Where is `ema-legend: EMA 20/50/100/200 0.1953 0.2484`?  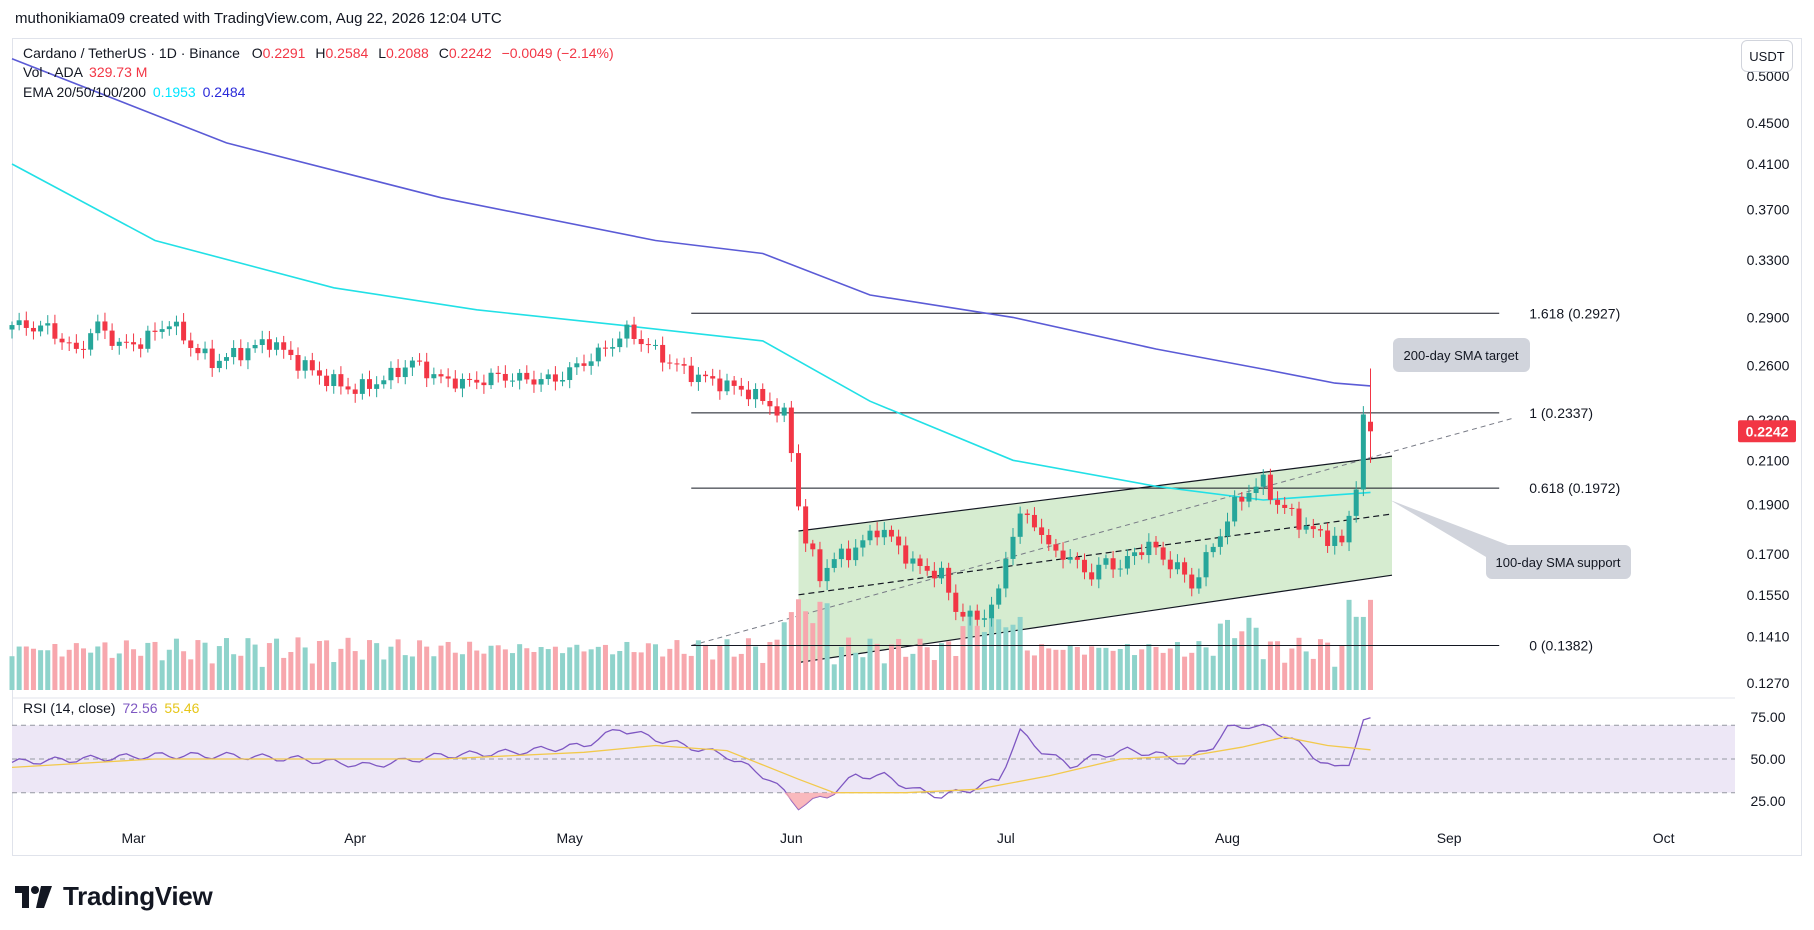 ema-legend: EMA 20/50/100/200 0.1953 0.2484 is located at coordinates (134, 92).